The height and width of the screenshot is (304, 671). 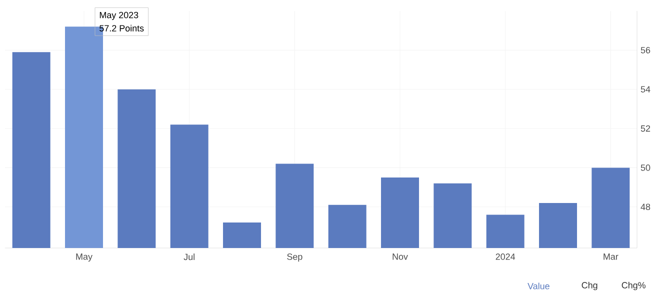 What do you see at coordinates (506, 257) in the screenshot?
I see `x-tick-label: 2024` at bounding box center [506, 257].